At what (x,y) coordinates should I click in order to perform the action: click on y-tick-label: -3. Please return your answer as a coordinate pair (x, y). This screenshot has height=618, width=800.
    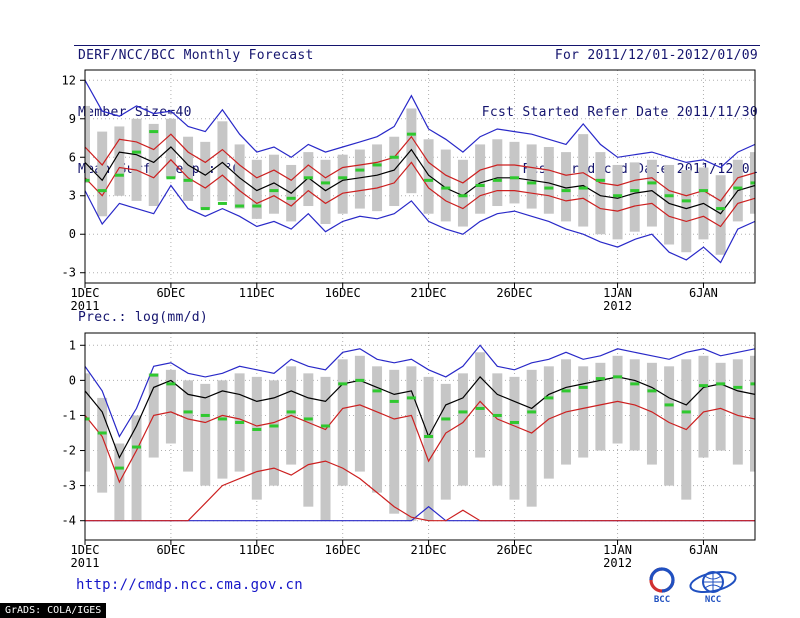
    Looking at the image, I should click on (69, 273).